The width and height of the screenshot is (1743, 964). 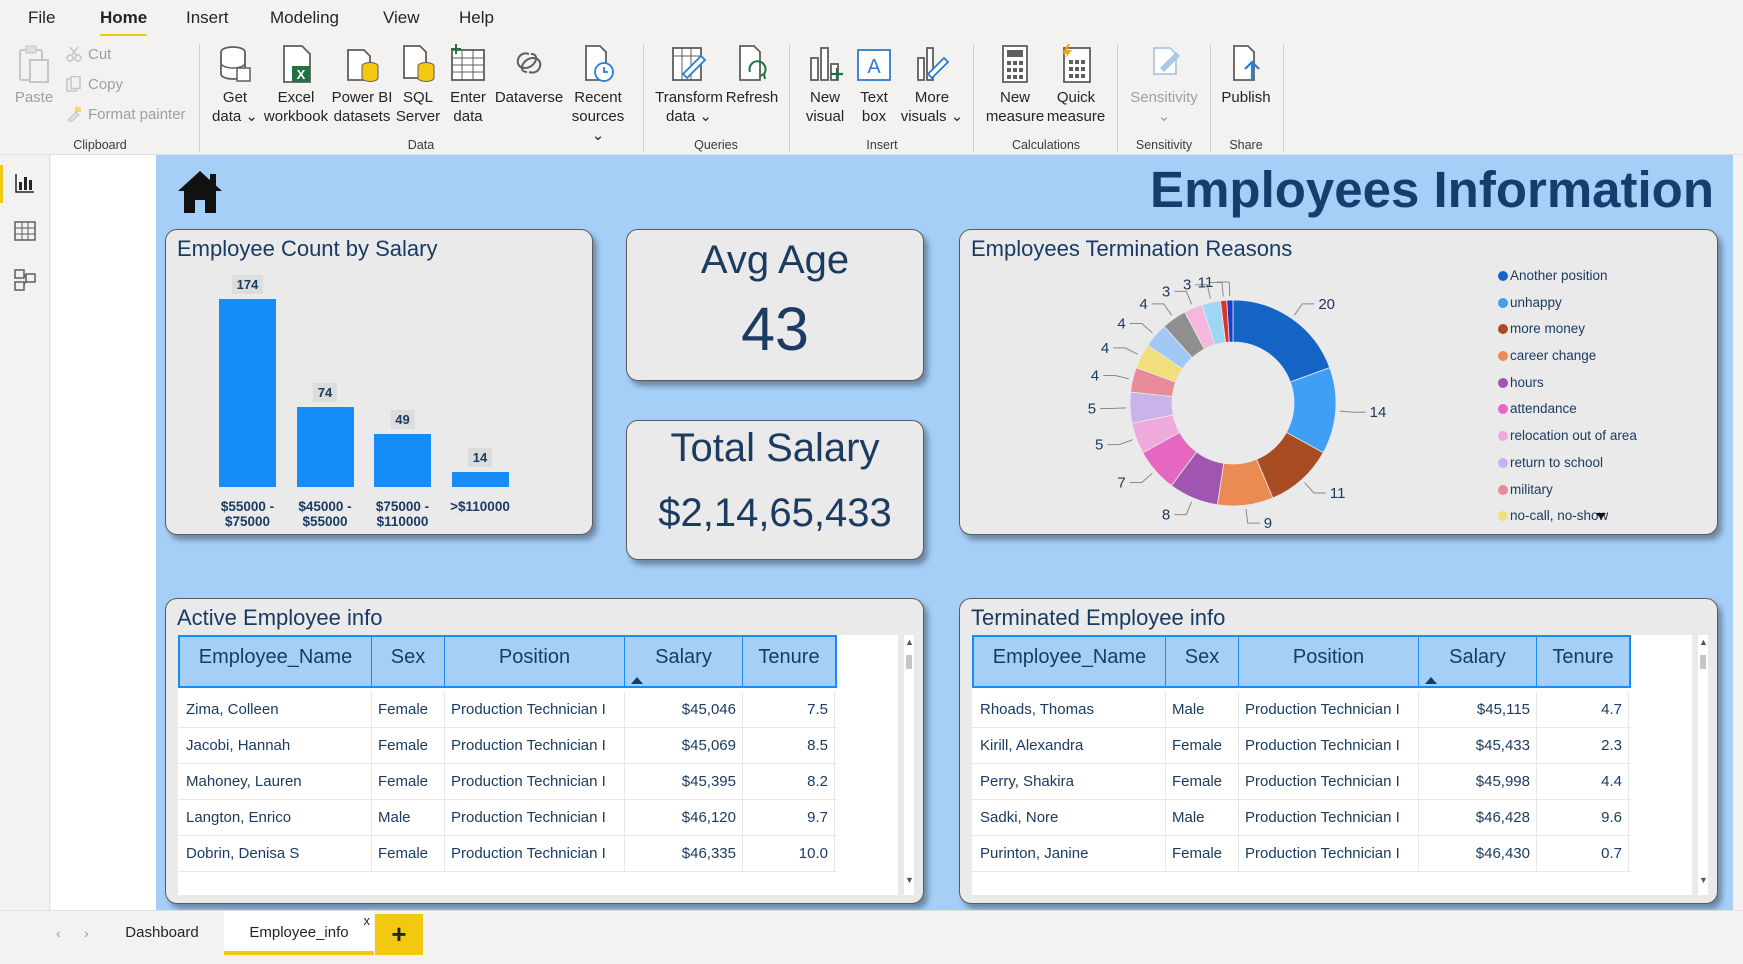 I want to click on active-table-scrollbar: ▲ ▼, so click(x=909, y=765).